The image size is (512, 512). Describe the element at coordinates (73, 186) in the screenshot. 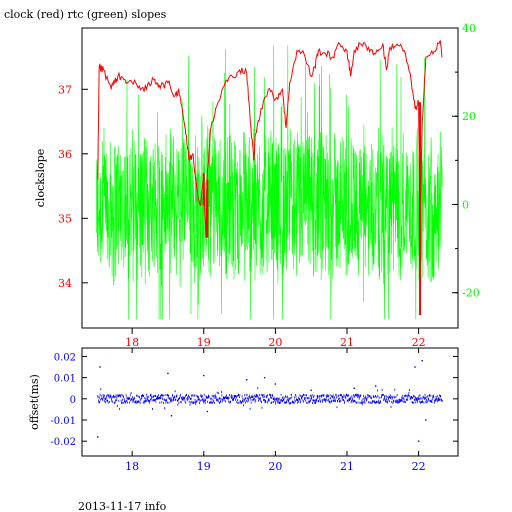

I see `top-left-y-axis: 34 35 36 37` at that location.